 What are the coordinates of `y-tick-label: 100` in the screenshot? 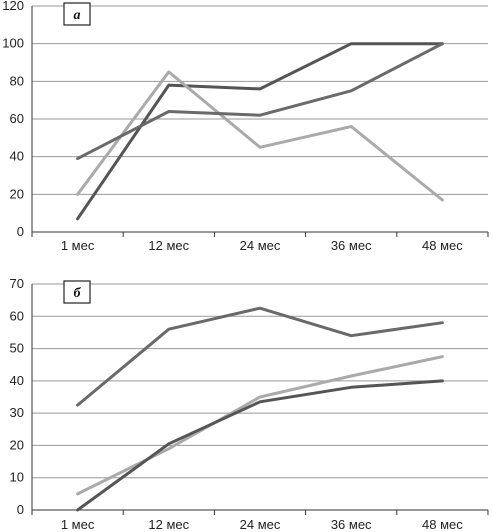 It's located at (13, 43).